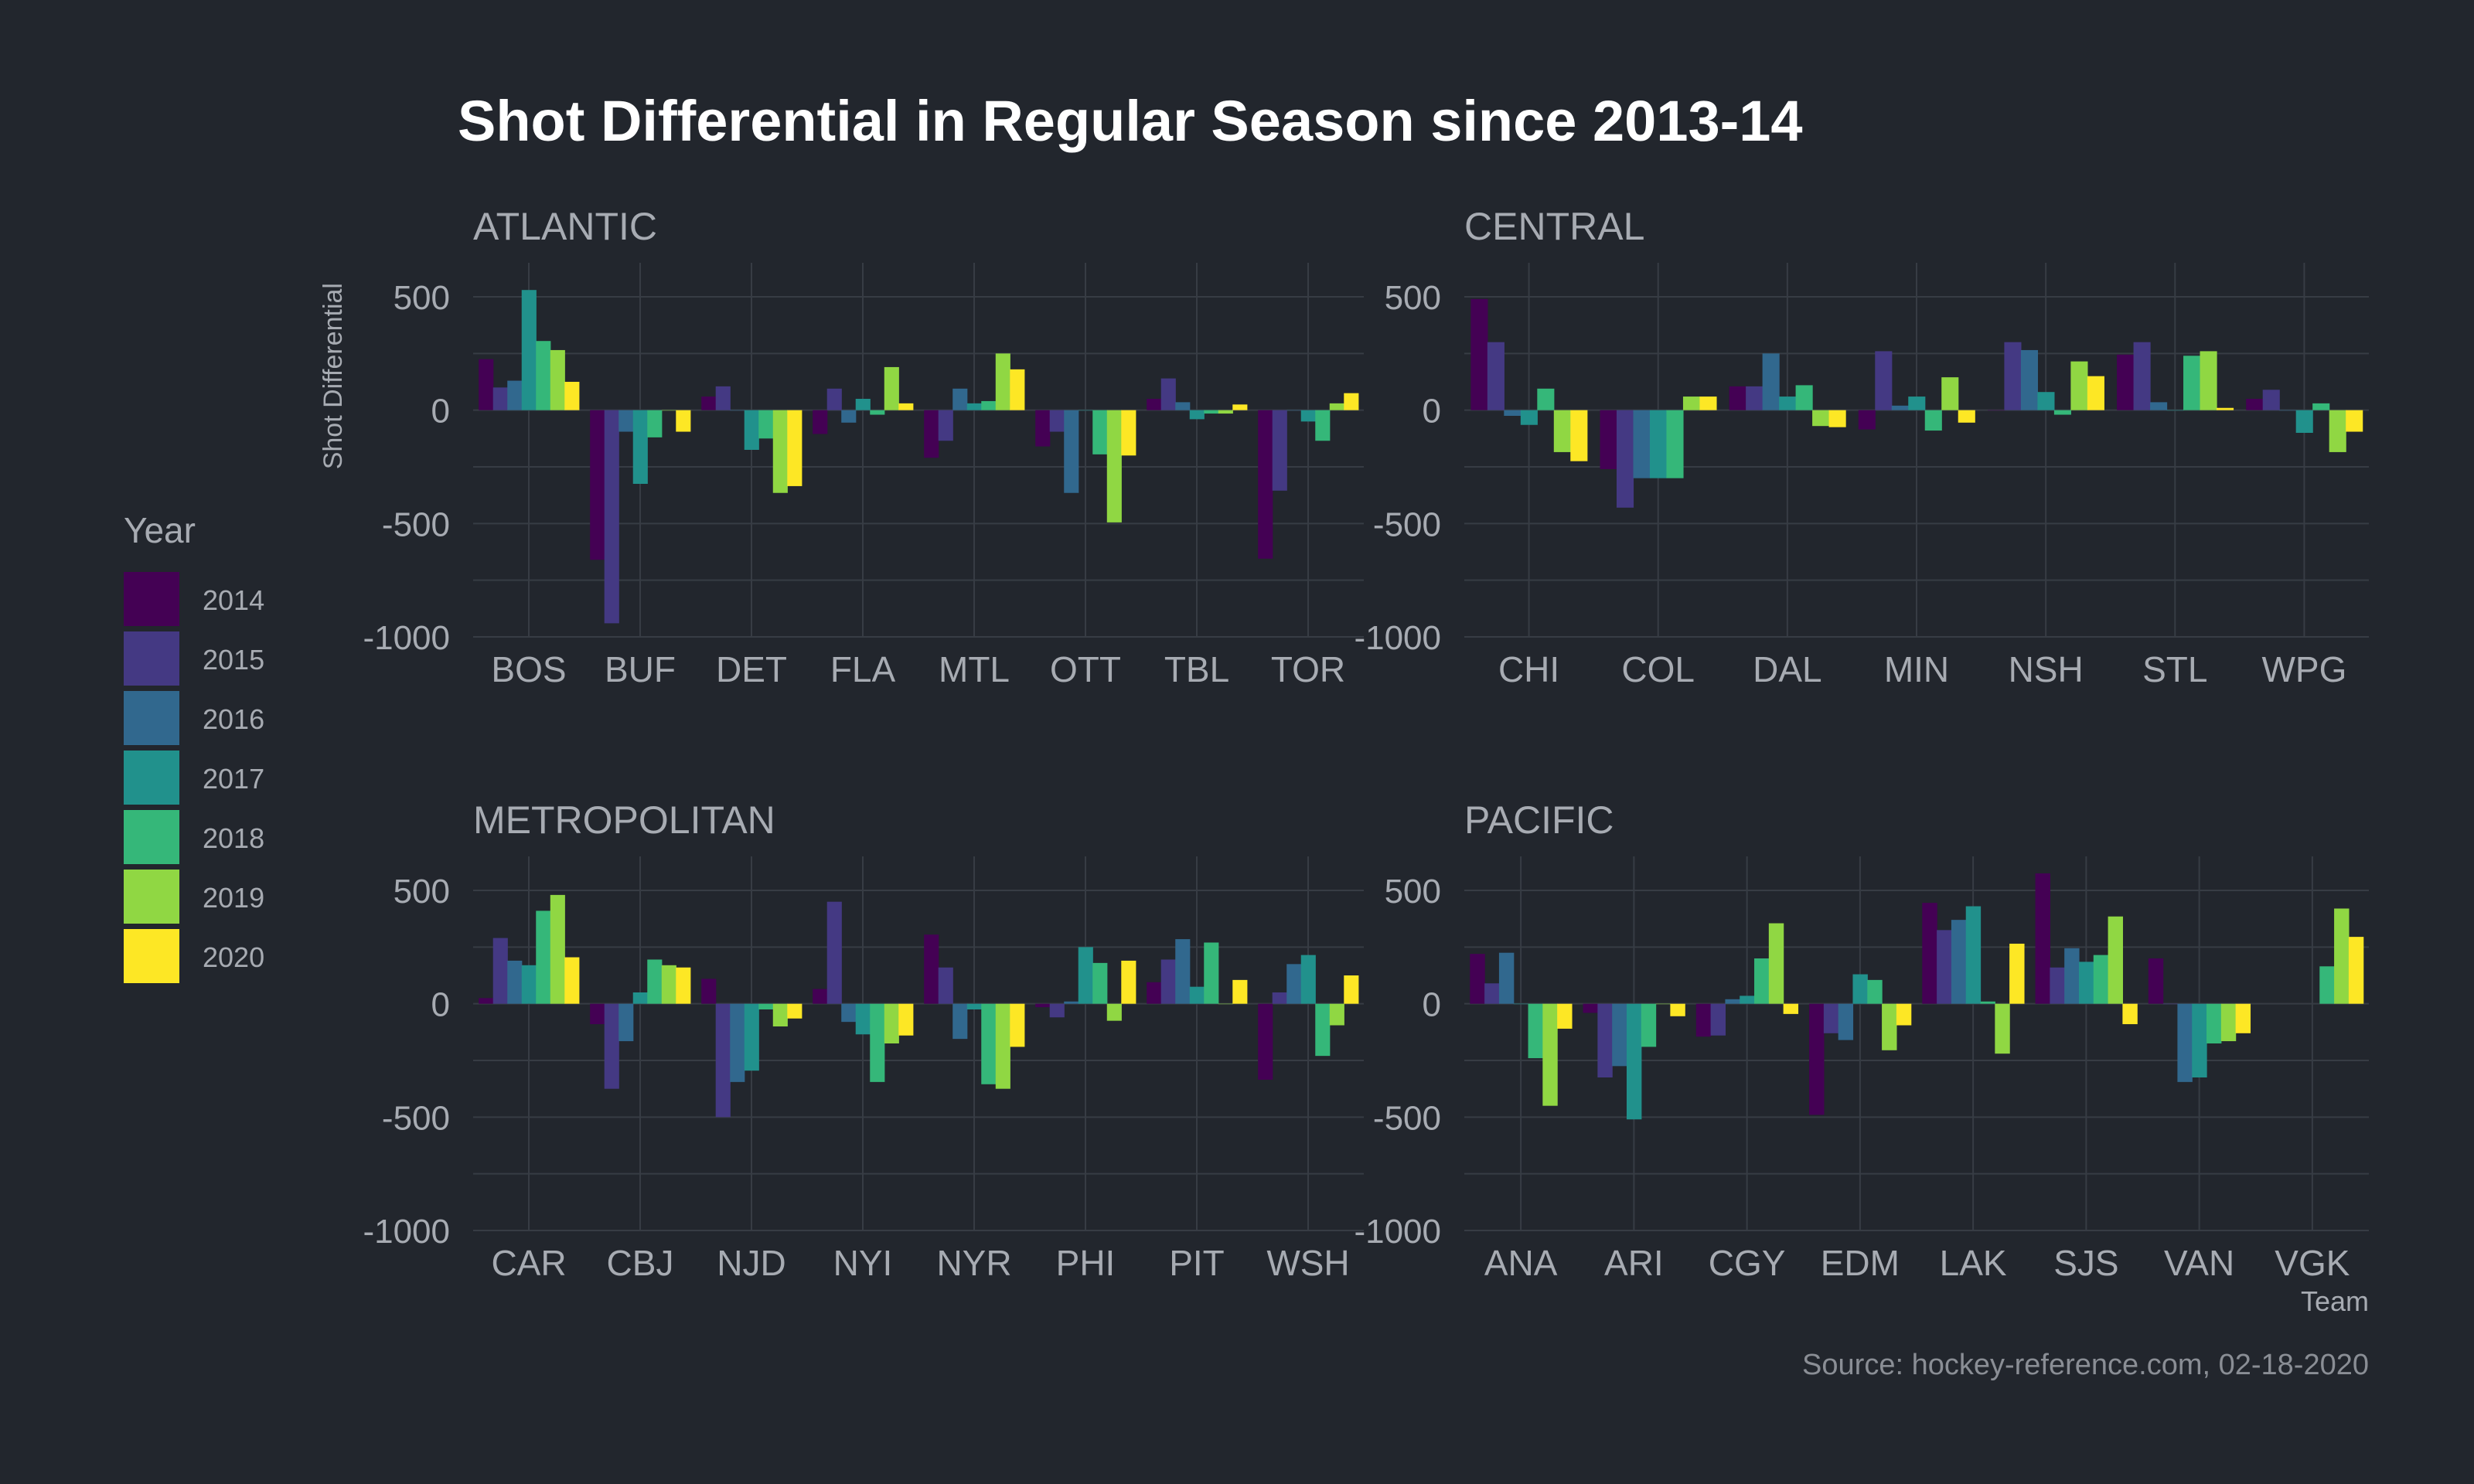 This screenshot has height=1484, width=2474. What do you see at coordinates (2199, 1020) in the screenshot?
I see `team-group-van` at bounding box center [2199, 1020].